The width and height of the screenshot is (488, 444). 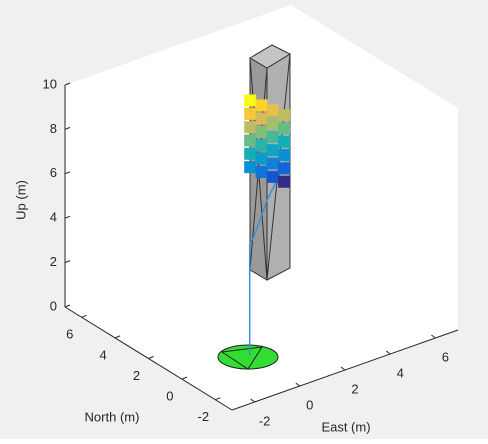 I want to click on y-tick-label: 2, so click(x=136, y=375).